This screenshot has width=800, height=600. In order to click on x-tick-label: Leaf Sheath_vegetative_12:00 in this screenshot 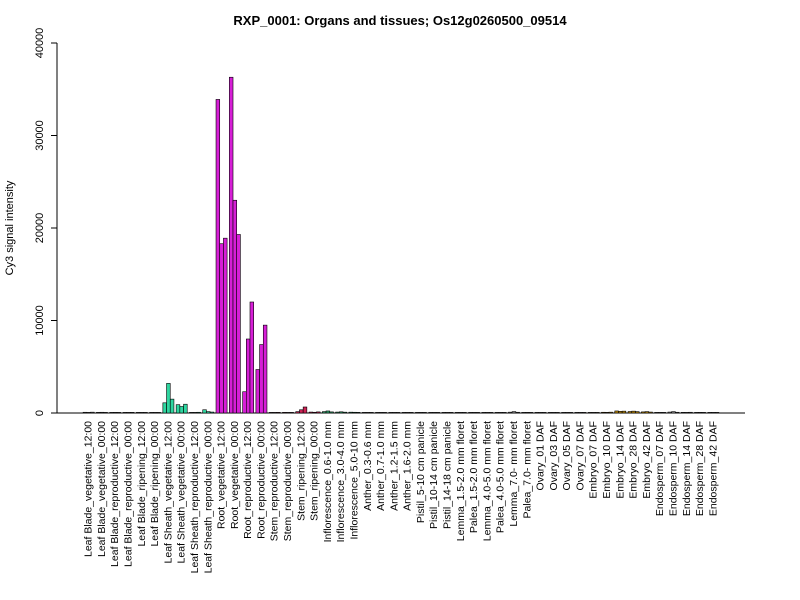, I will do `click(168, 492)`.